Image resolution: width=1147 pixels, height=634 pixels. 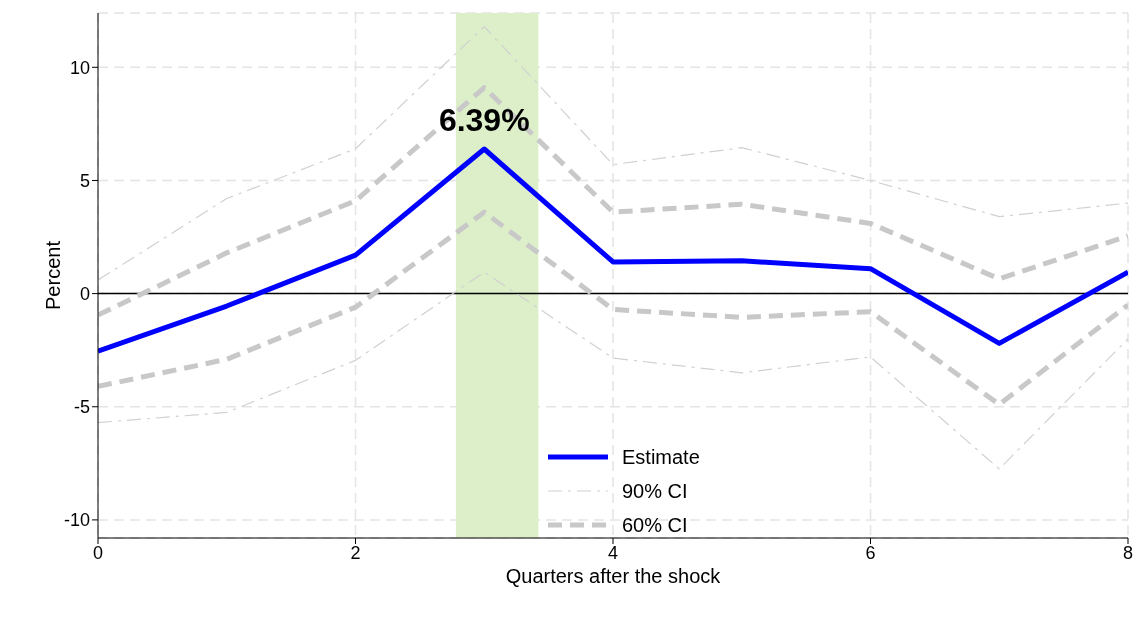 I want to click on y-tick-label: 10, so click(x=79, y=67).